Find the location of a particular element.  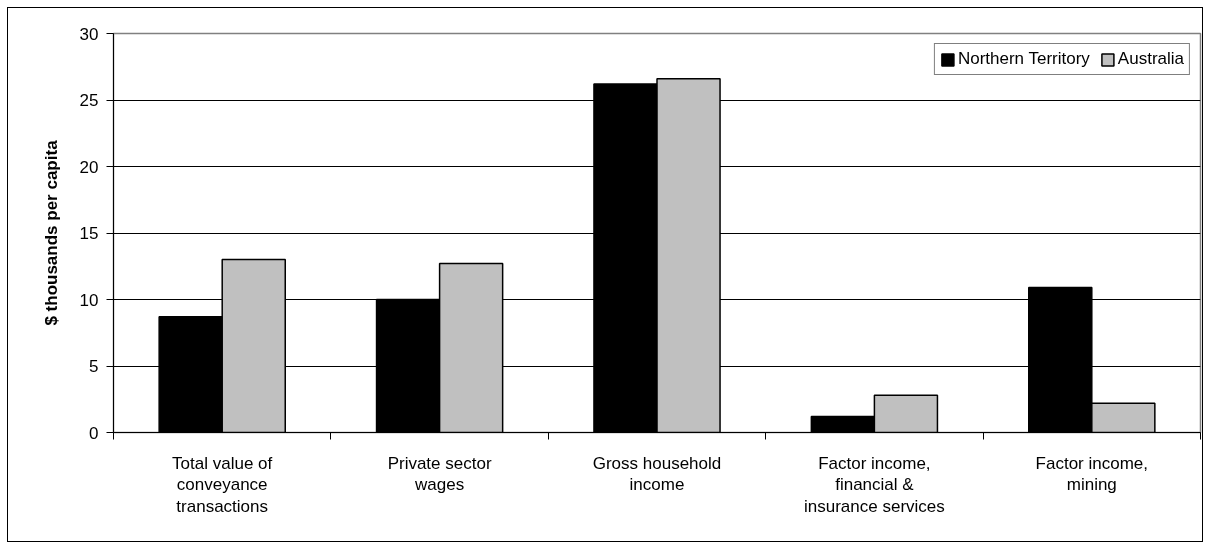

x-tick-label: Factor income, mining is located at coordinates (1092, 474).